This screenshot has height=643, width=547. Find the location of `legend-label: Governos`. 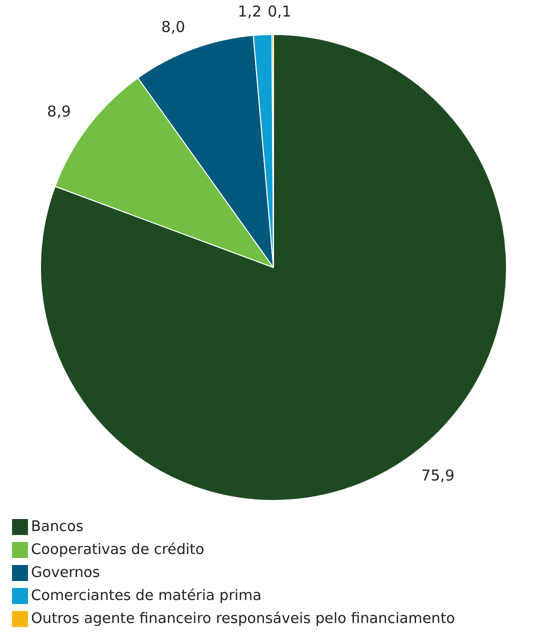

legend-label: Governos is located at coordinates (65, 572).